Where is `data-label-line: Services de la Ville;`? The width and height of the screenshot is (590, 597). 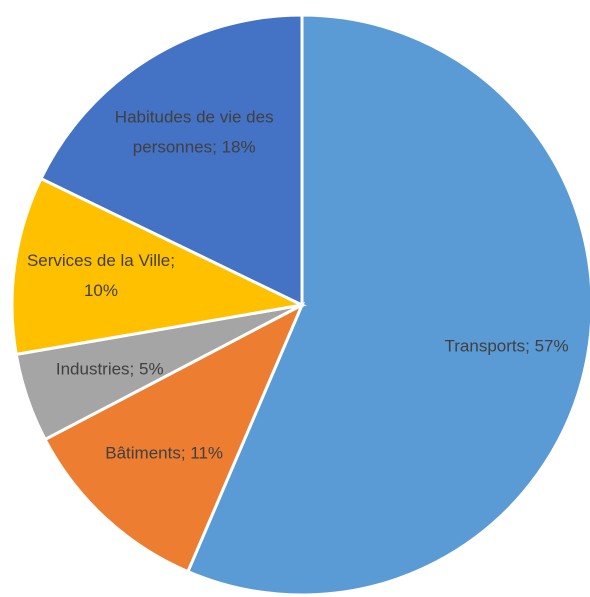 data-label-line: Services de la Ville; is located at coordinates (101, 260).